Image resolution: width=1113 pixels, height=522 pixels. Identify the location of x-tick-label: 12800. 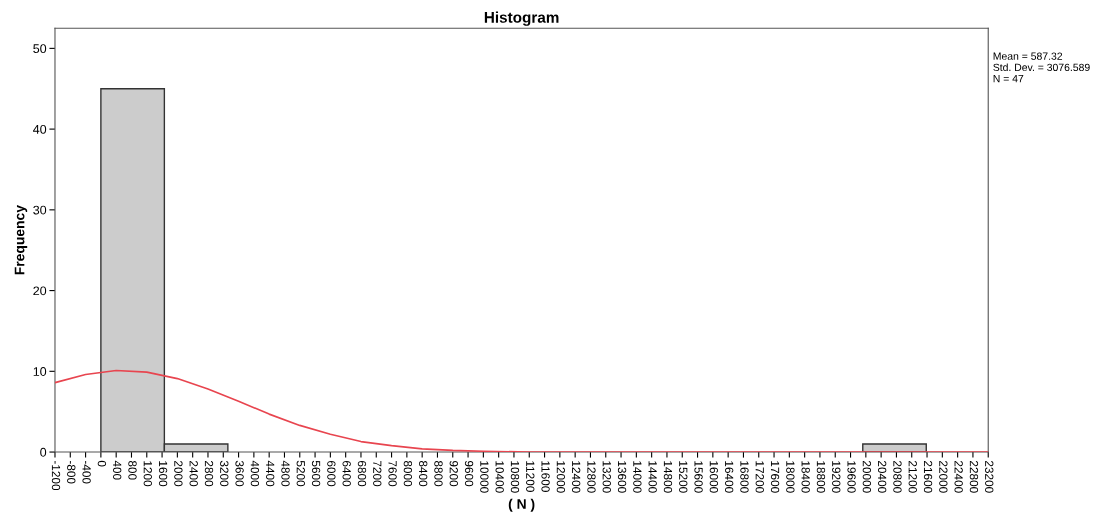
(591, 477).